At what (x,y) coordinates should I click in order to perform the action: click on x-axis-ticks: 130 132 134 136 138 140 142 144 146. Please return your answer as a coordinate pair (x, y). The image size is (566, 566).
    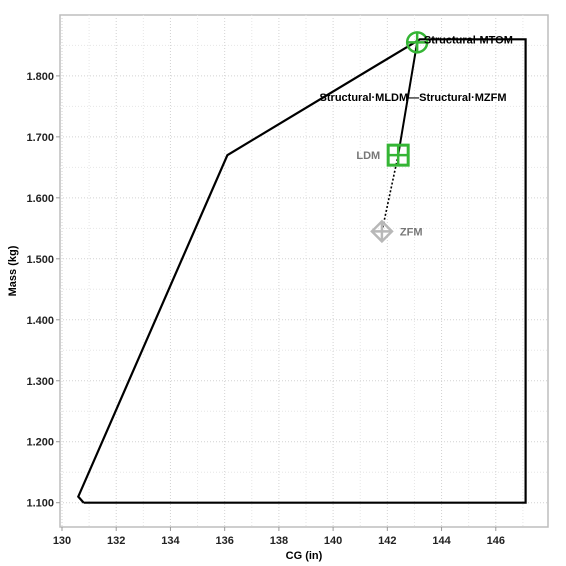
    Looking at the image, I should click on (279, 537).